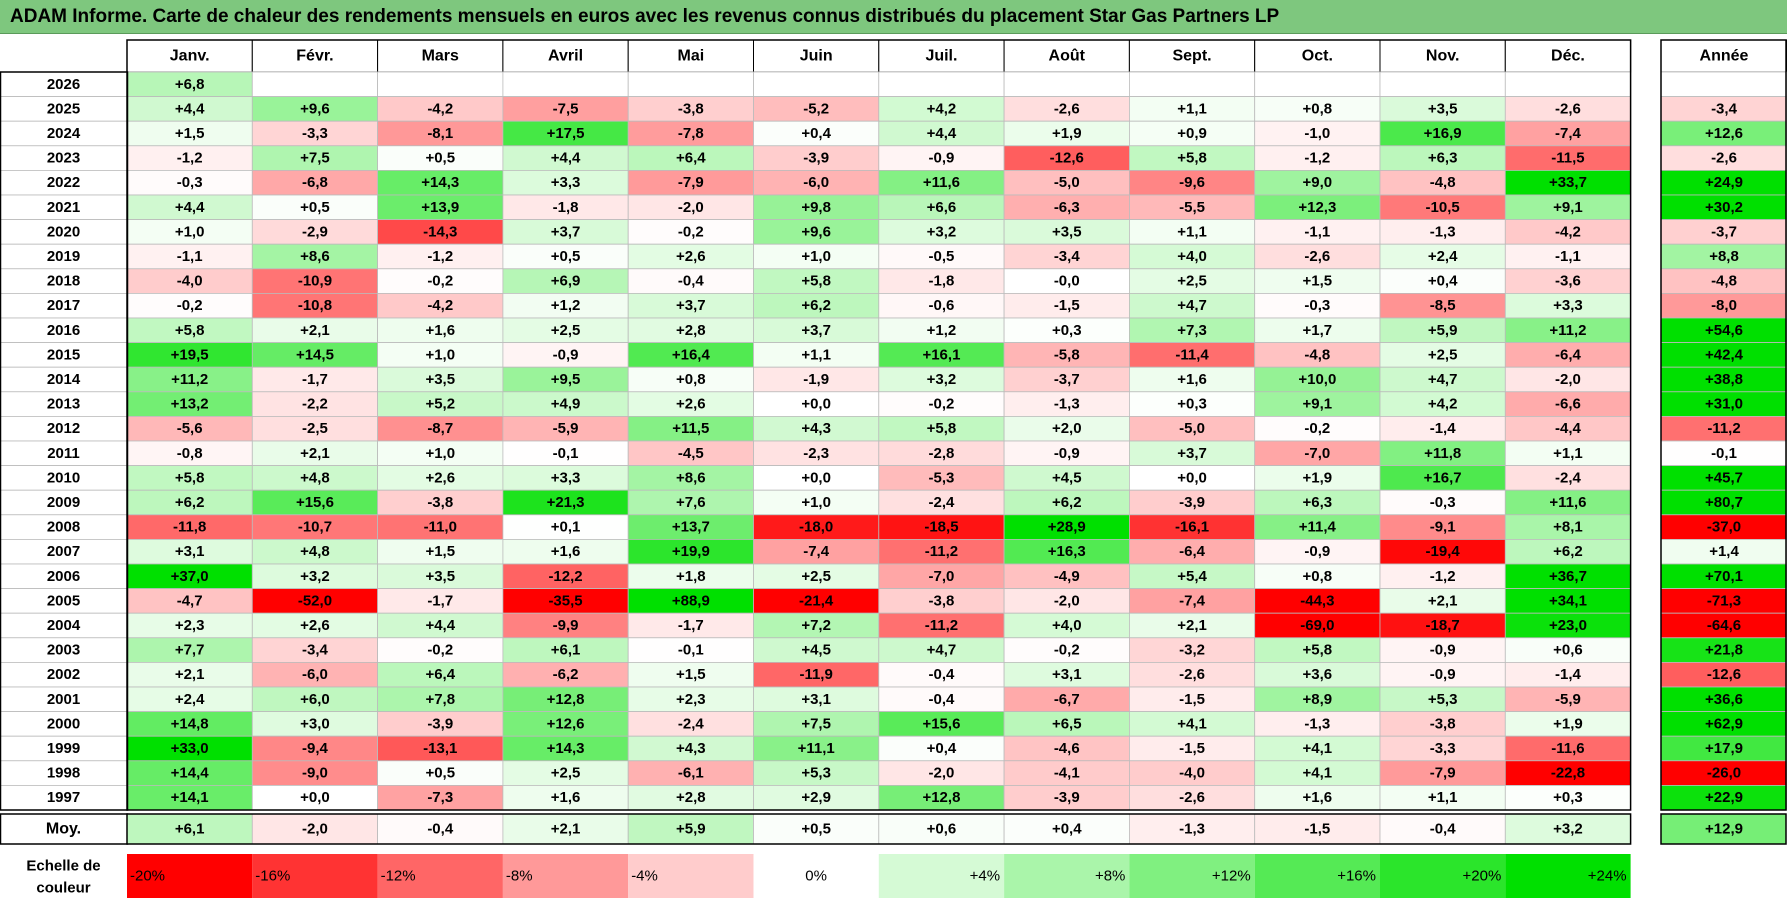 This screenshot has height=912, width=1787. What do you see at coordinates (941, 56) in the screenshot?
I see `month-header-cell` at bounding box center [941, 56].